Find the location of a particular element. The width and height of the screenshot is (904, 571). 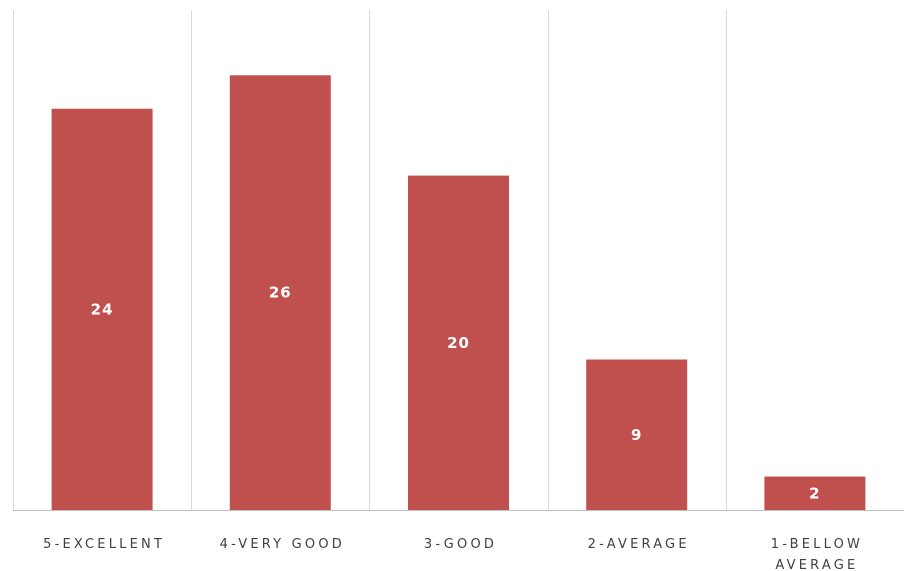

bar-value-label: 24 is located at coordinates (102, 309).